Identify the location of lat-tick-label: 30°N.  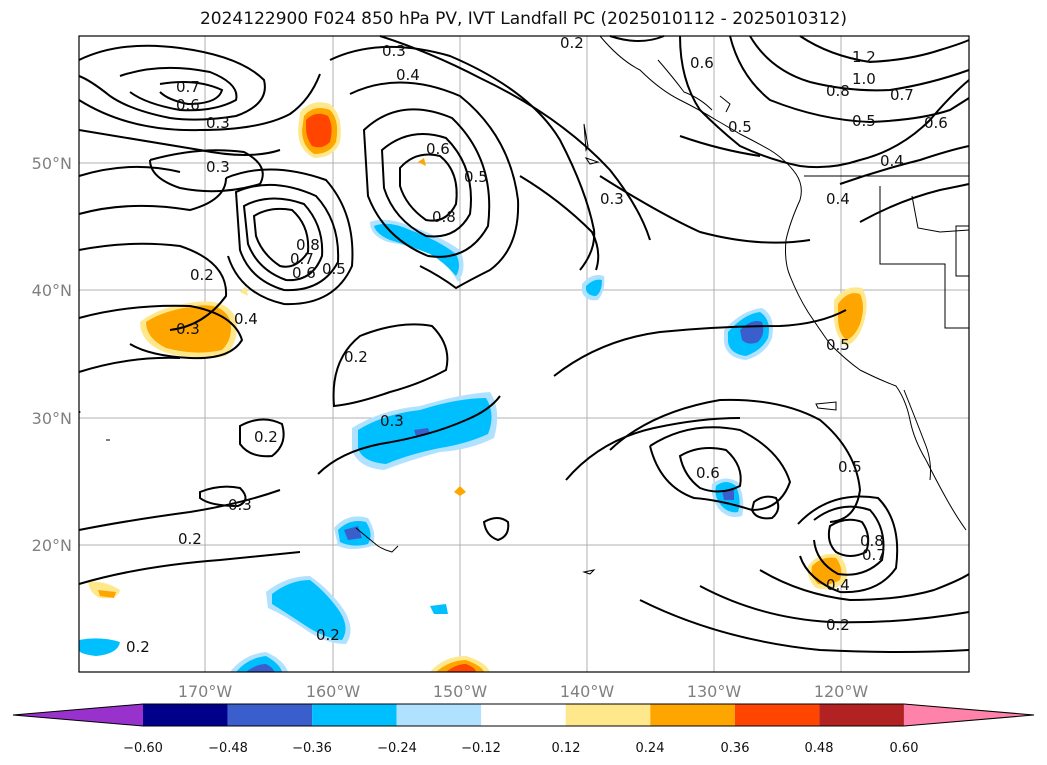
(52, 418).